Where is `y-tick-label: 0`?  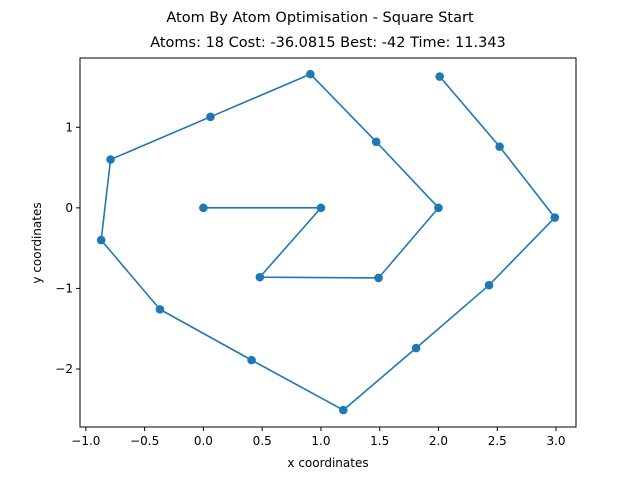 y-tick-label: 0 is located at coordinates (69, 208).